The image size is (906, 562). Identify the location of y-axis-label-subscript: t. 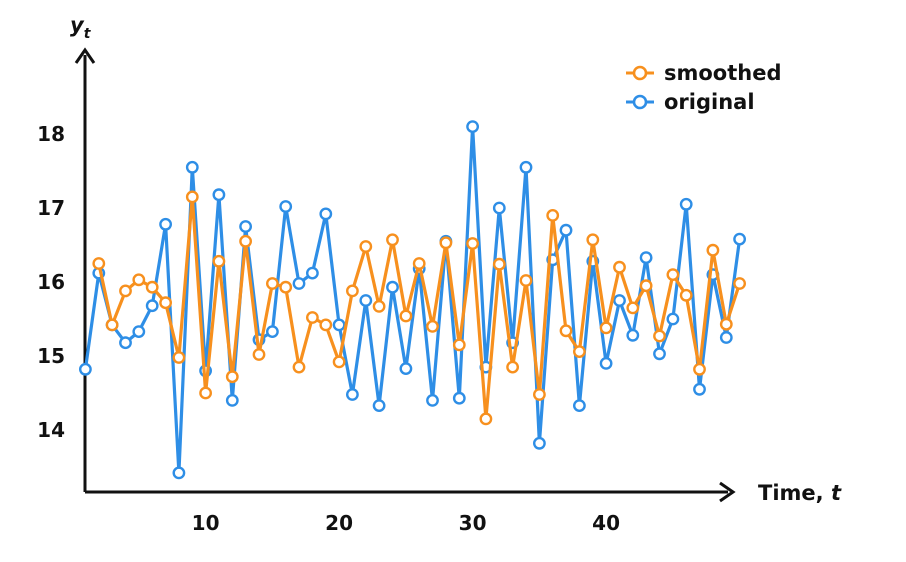
(88, 34).